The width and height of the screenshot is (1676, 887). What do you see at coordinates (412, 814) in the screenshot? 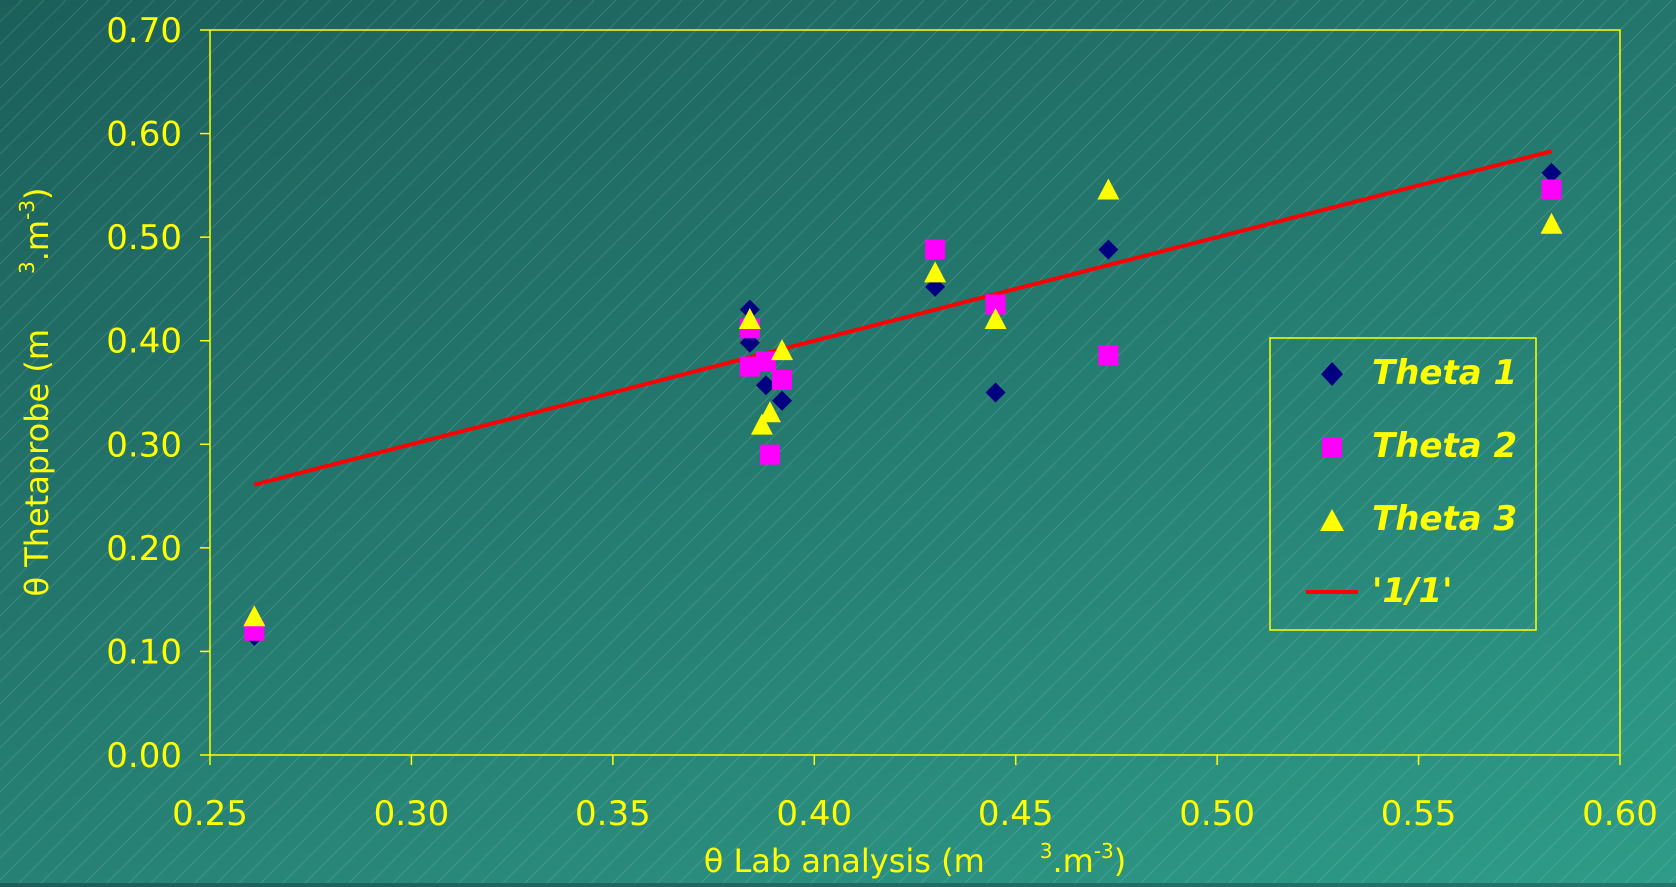
I see `x-tick-label: 0.30` at bounding box center [412, 814].